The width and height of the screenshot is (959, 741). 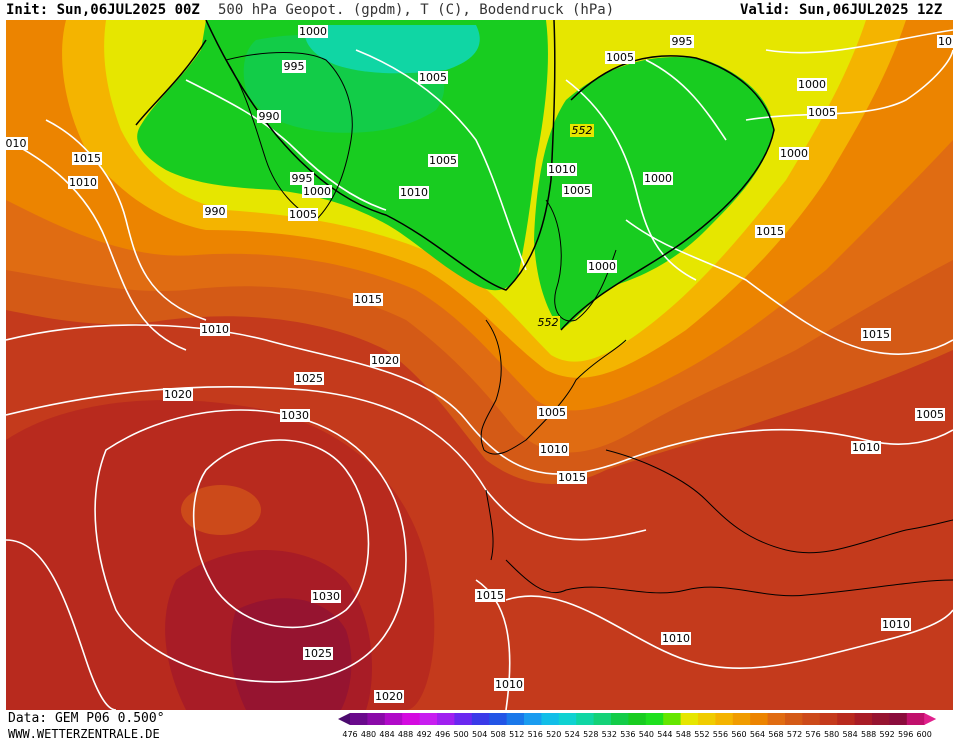 I want to click on legend-tick-label: 500, so click(x=460, y=734).